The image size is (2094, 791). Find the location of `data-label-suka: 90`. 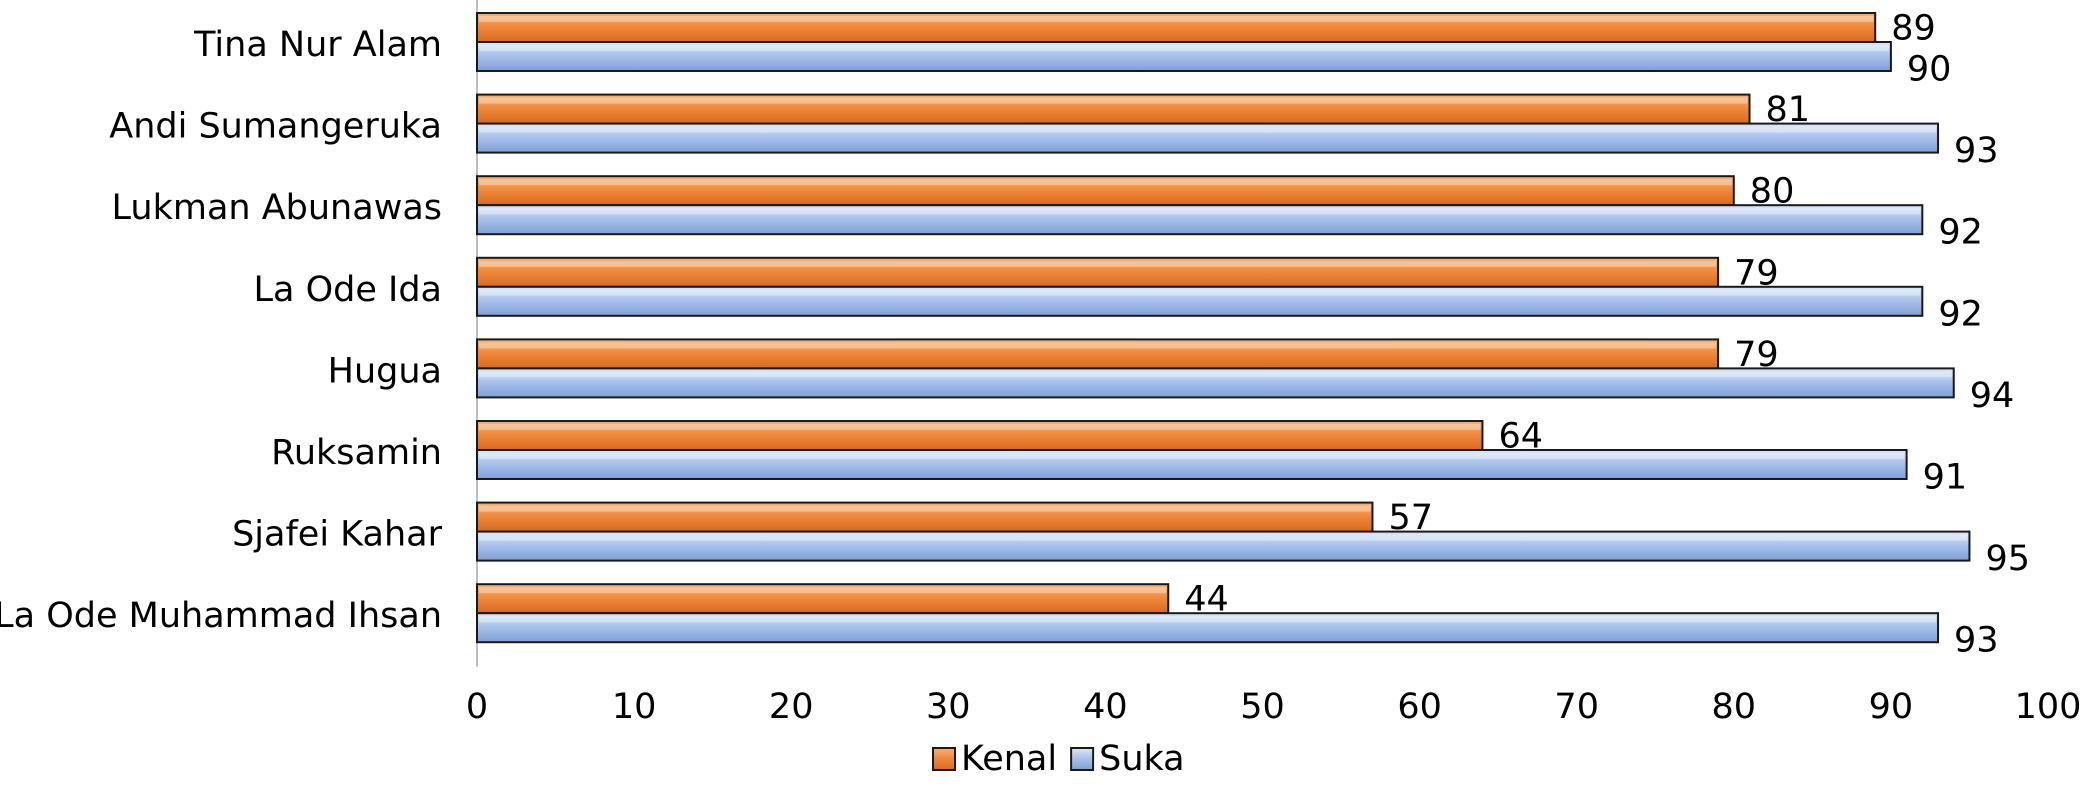

data-label-suka: 90 is located at coordinates (1929, 70).